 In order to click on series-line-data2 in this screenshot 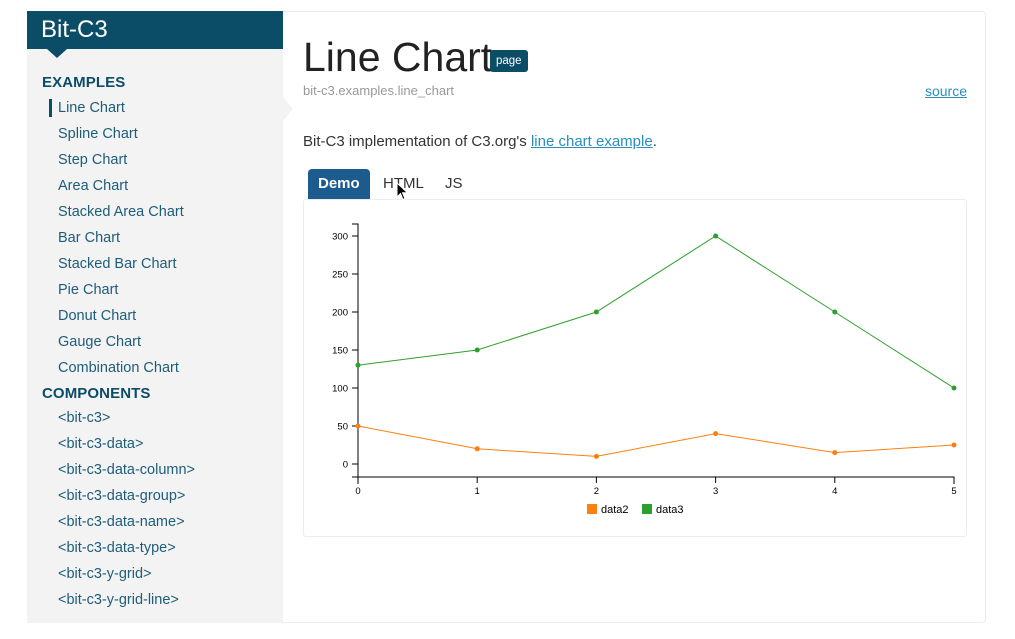, I will do `click(656, 441)`.